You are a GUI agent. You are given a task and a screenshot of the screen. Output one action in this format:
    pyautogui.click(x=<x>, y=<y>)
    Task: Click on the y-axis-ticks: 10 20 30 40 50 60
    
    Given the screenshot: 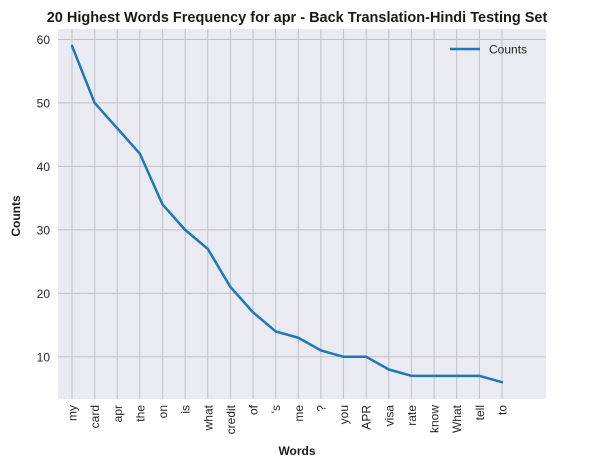 What is the action you would take?
    pyautogui.click(x=44, y=198)
    